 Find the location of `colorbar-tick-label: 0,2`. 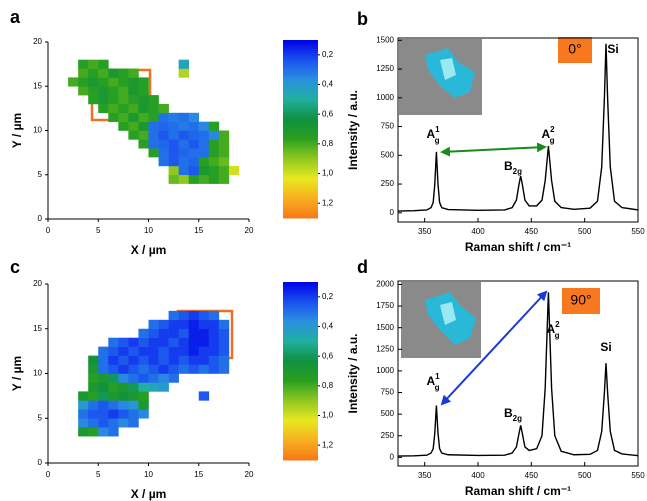

colorbar-tick-label: 0,2 is located at coordinates (328, 54).